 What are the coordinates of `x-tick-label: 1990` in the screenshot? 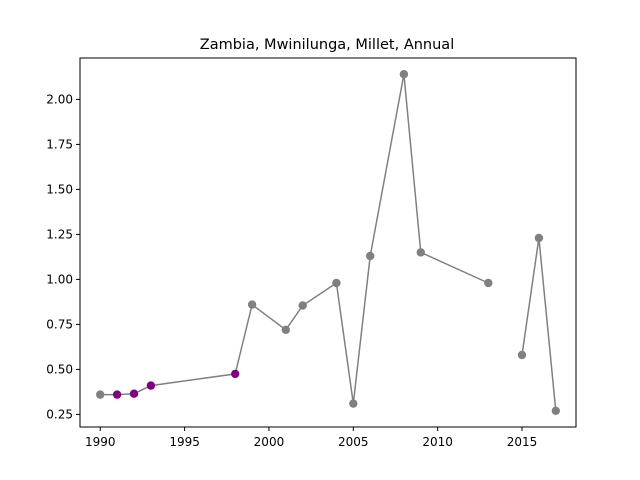 It's located at (100, 442).